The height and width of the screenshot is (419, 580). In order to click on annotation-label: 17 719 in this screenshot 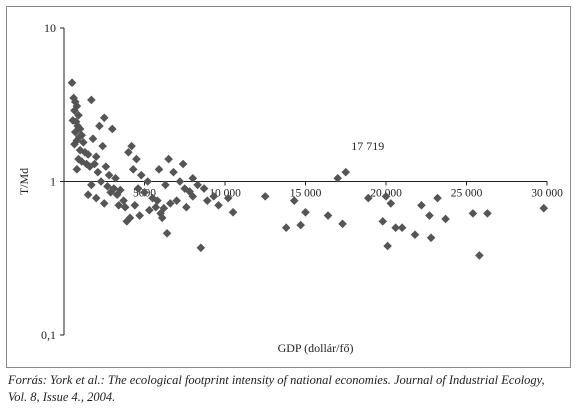, I will do `click(367, 146)`.